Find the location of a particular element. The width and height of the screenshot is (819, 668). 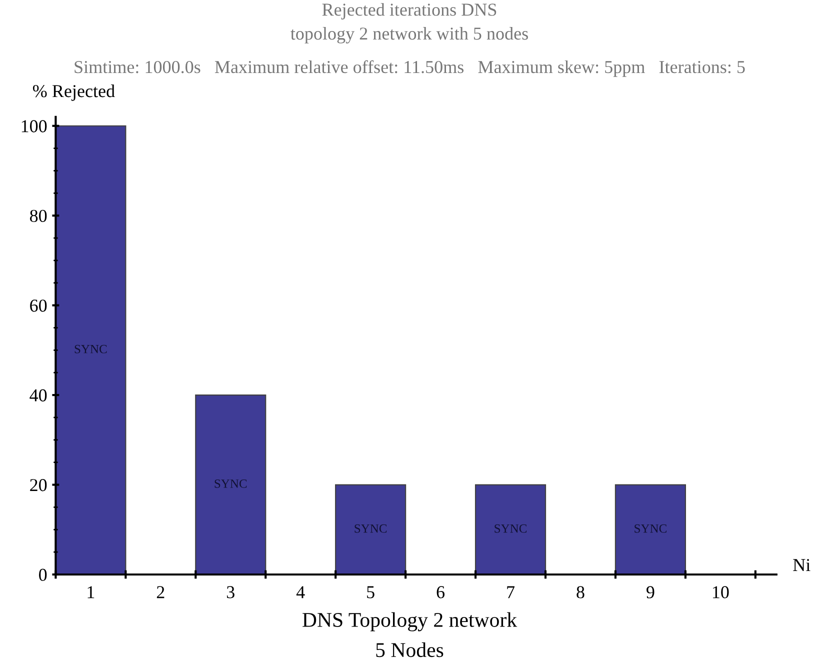

y-tick-label: 20 is located at coordinates (38, 485).